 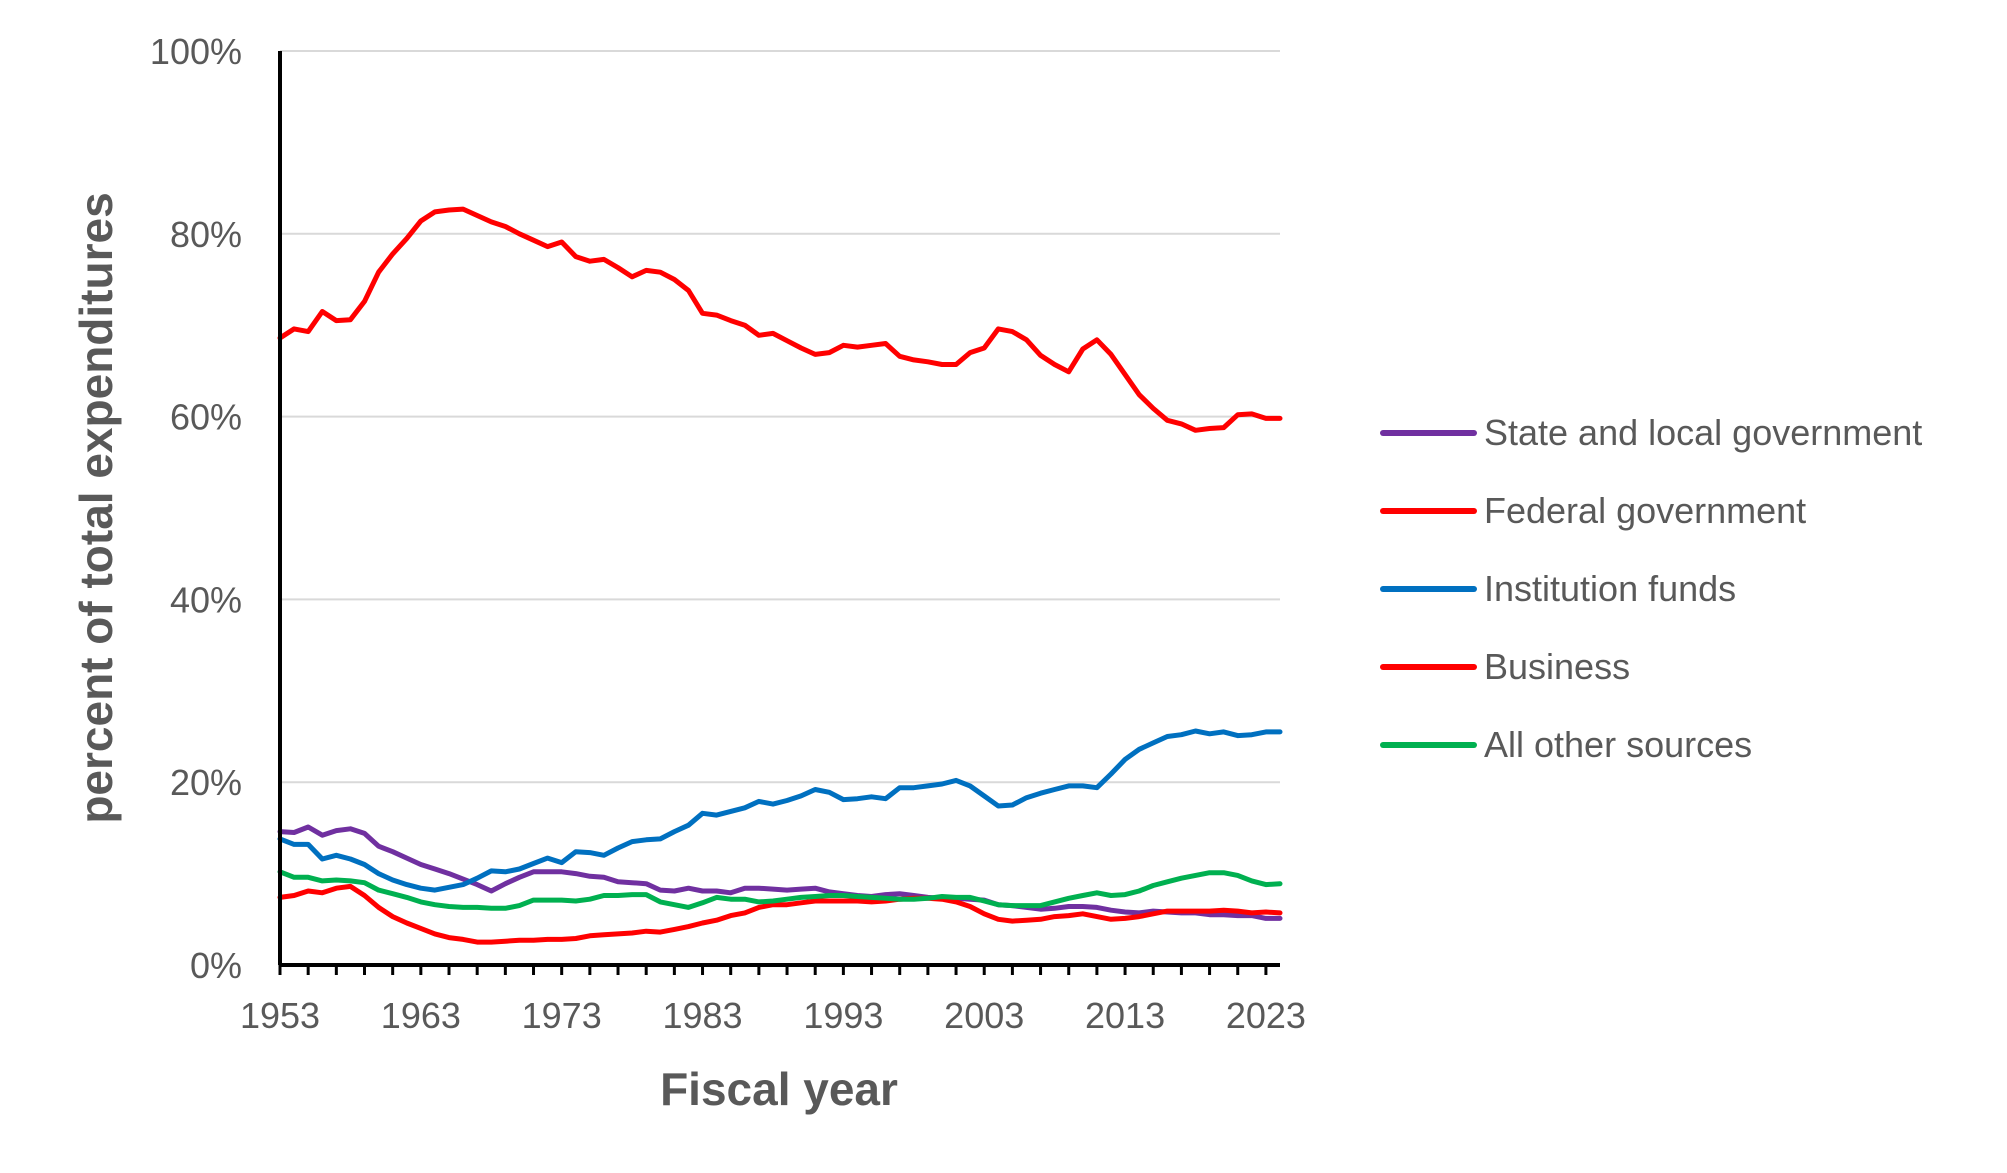 What do you see at coordinates (1610, 588) in the screenshot?
I see `legend-label: Institution funds` at bounding box center [1610, 588].